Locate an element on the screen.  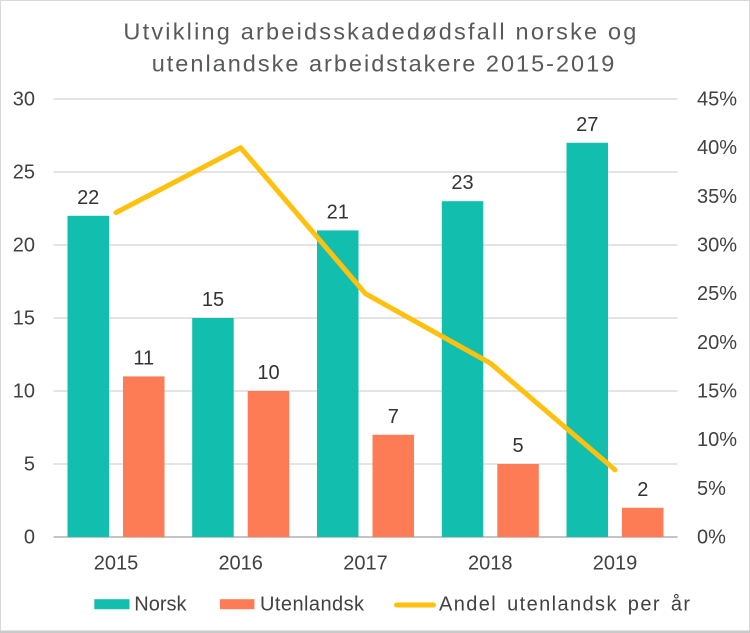
svg-text: 27 is located at coordinates (587, 125).